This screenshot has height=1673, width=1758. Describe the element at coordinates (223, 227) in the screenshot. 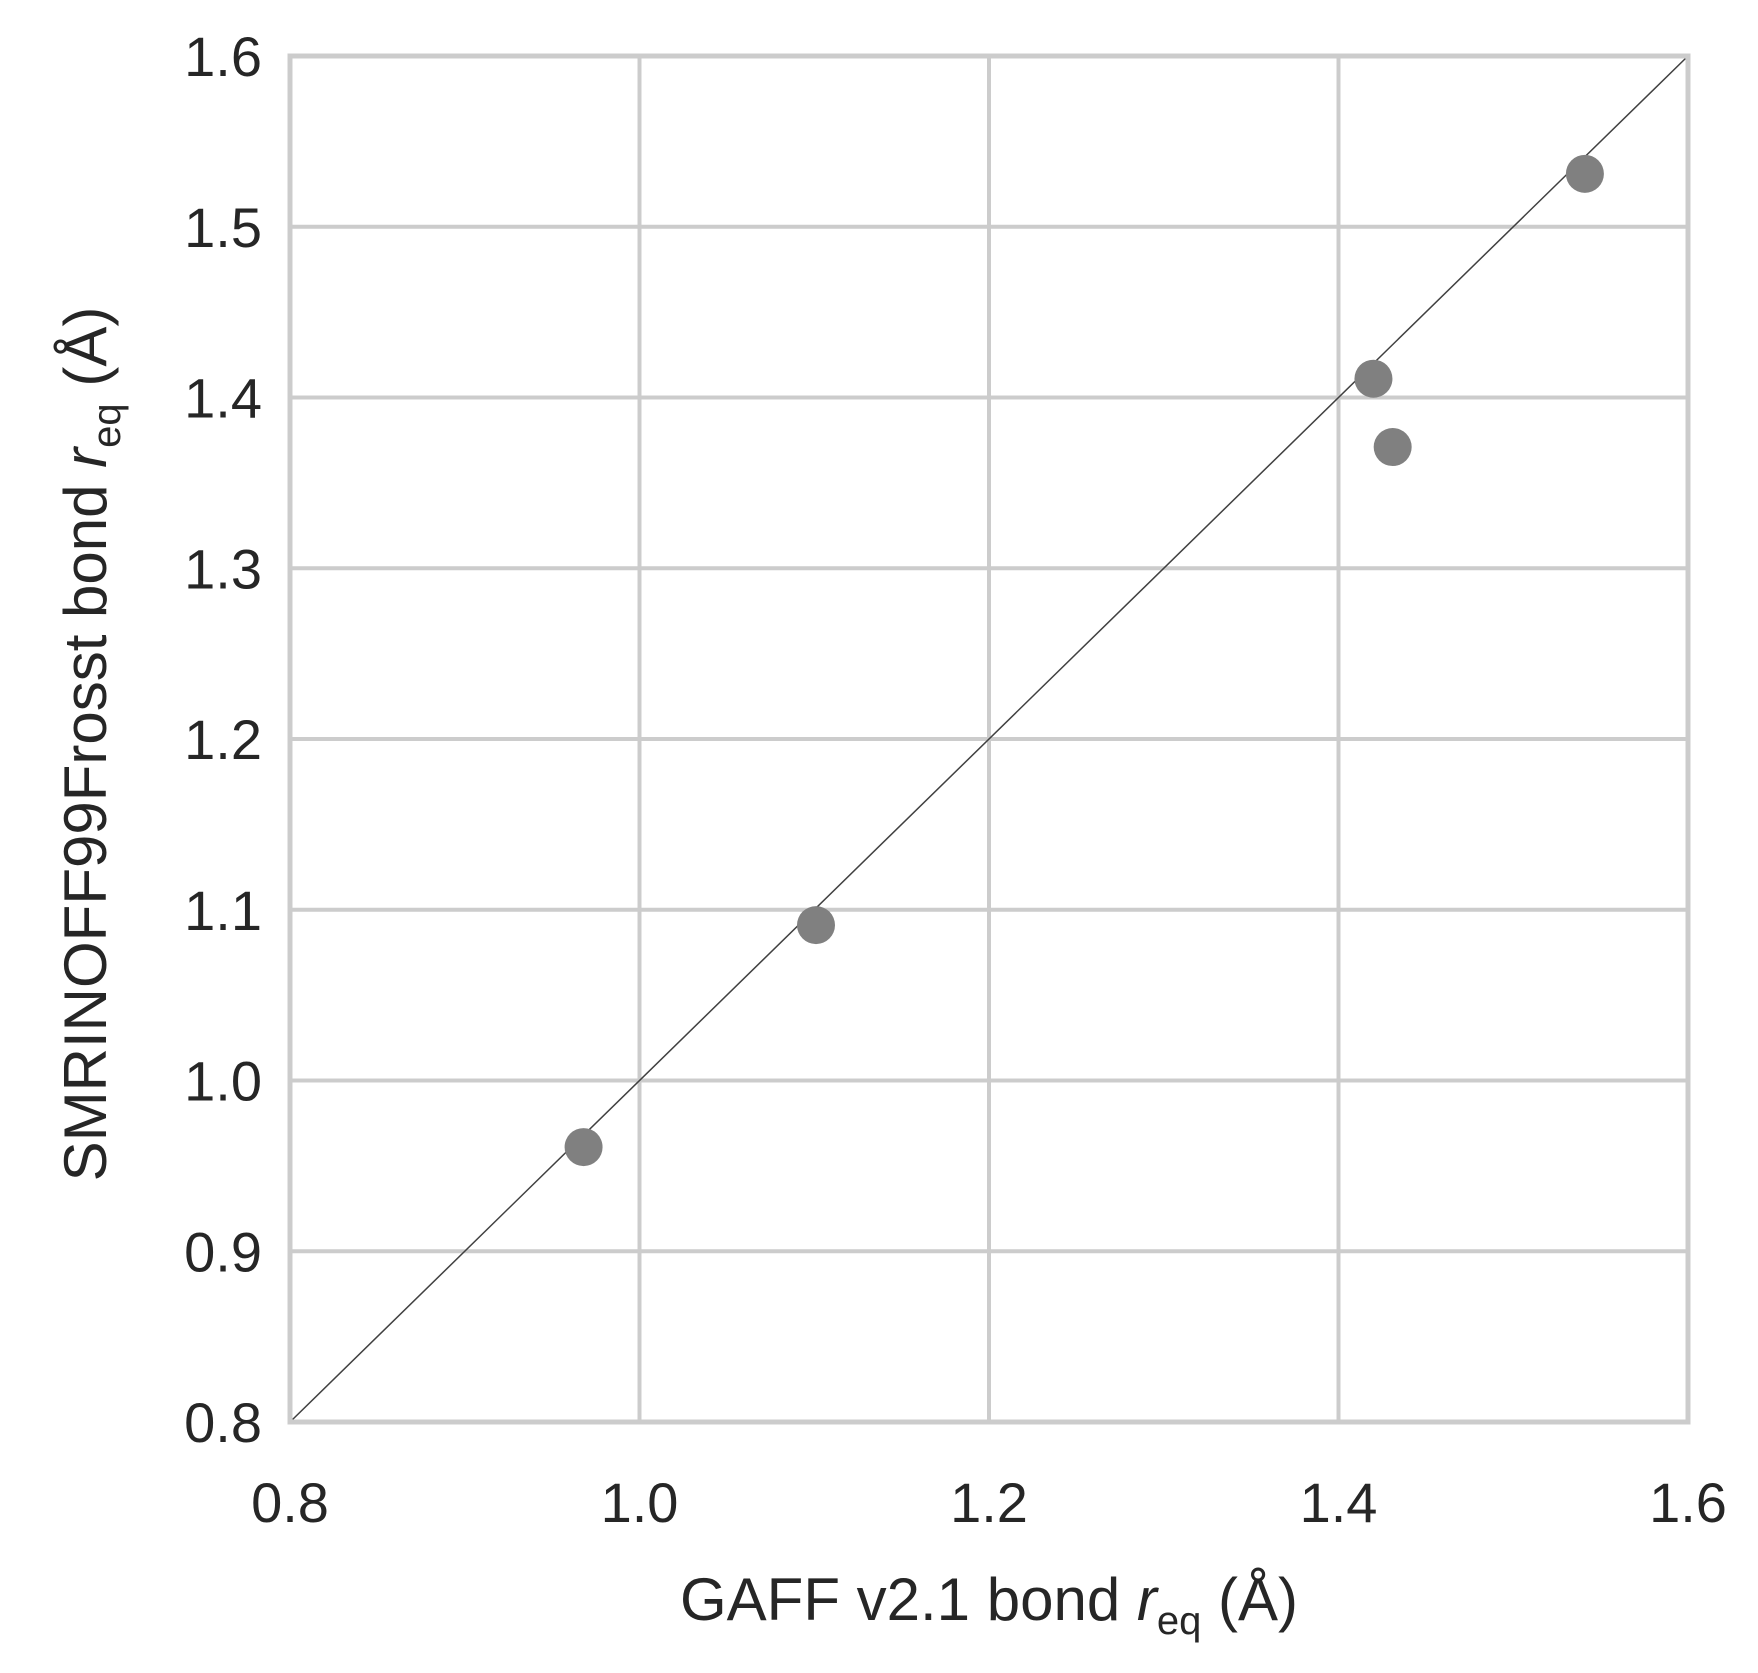

I see `y-tick-label: 1.5` at that location.